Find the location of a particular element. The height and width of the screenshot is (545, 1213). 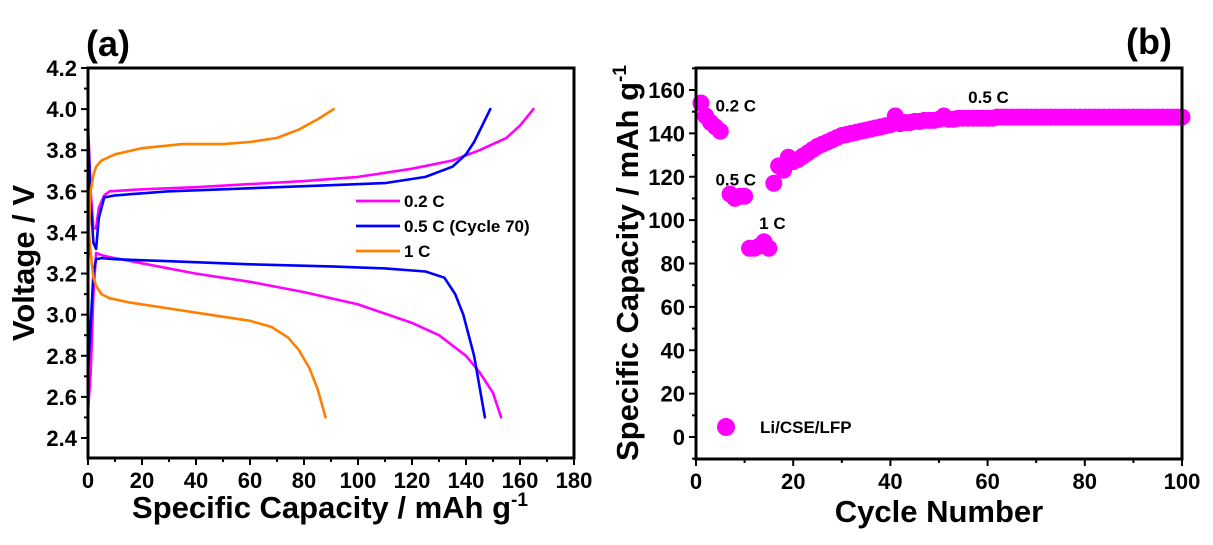

y-tick-label: 3.6 is located at coordinates (61, 191).